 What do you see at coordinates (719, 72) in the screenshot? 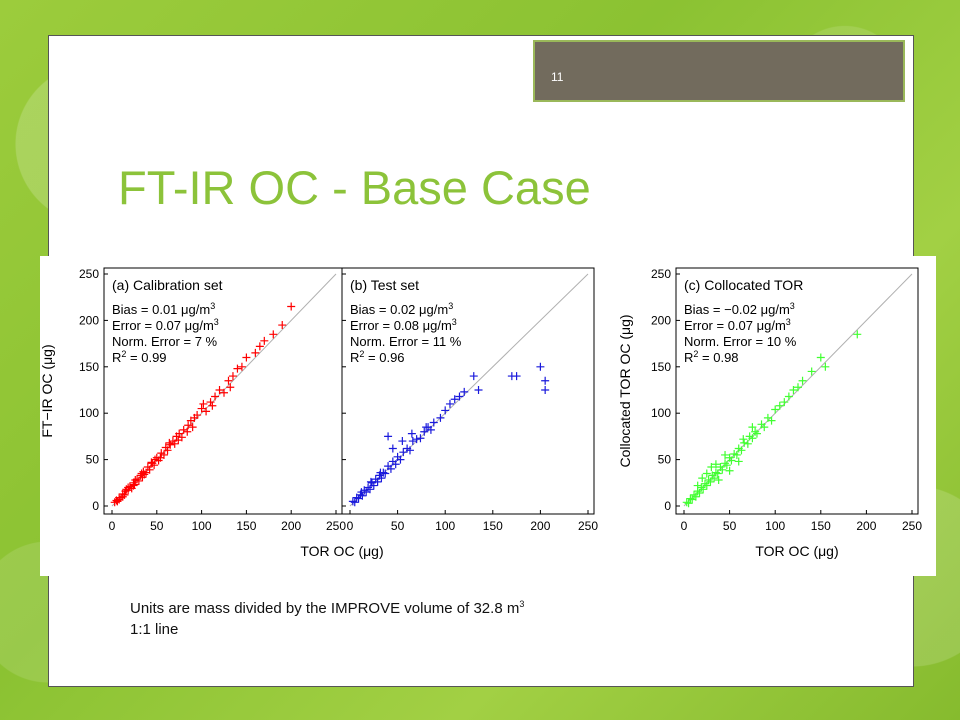
I see `page-number-tab: 11` at bounding box center [719, 72].